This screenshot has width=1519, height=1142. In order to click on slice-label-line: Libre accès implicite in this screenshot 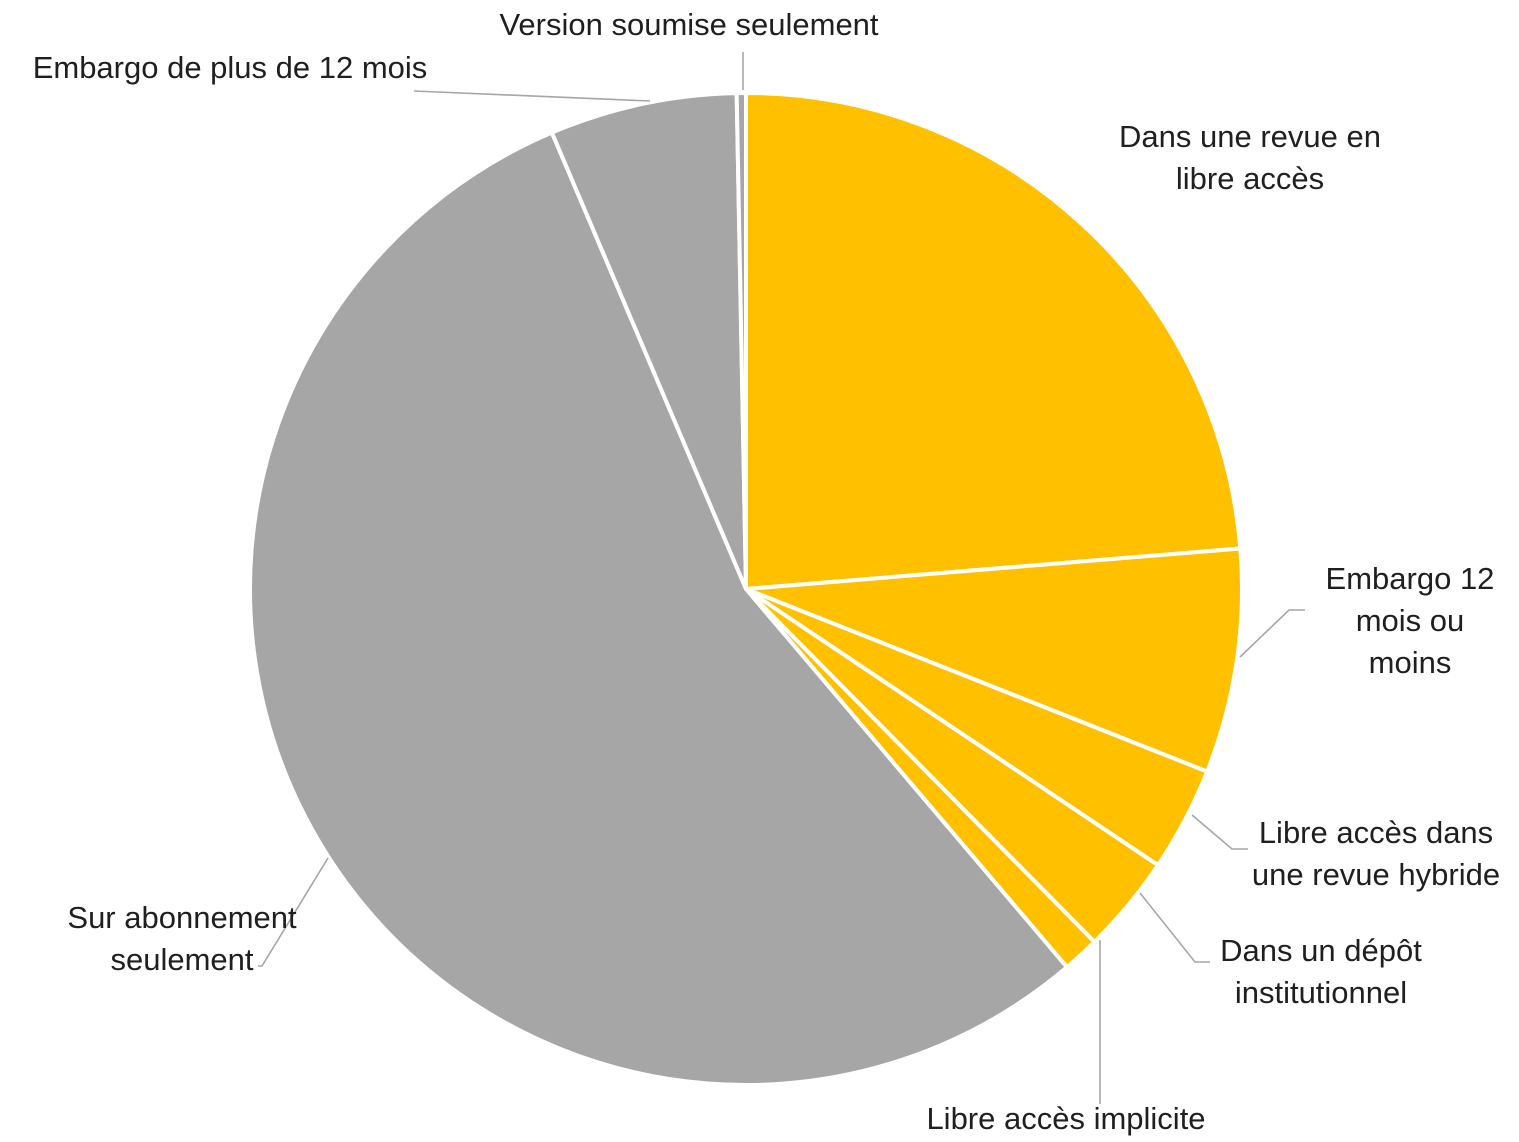, I will do `click(1065, 1118)`.